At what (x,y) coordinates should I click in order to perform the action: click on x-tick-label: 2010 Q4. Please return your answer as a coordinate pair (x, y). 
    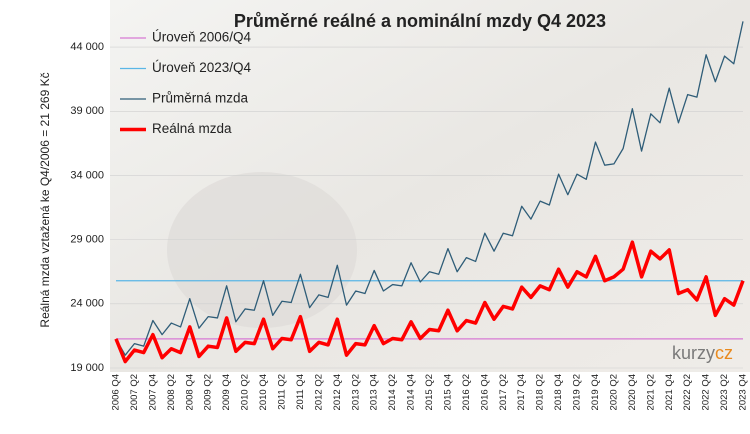
    Looking at the image, I should click on (263, 392).